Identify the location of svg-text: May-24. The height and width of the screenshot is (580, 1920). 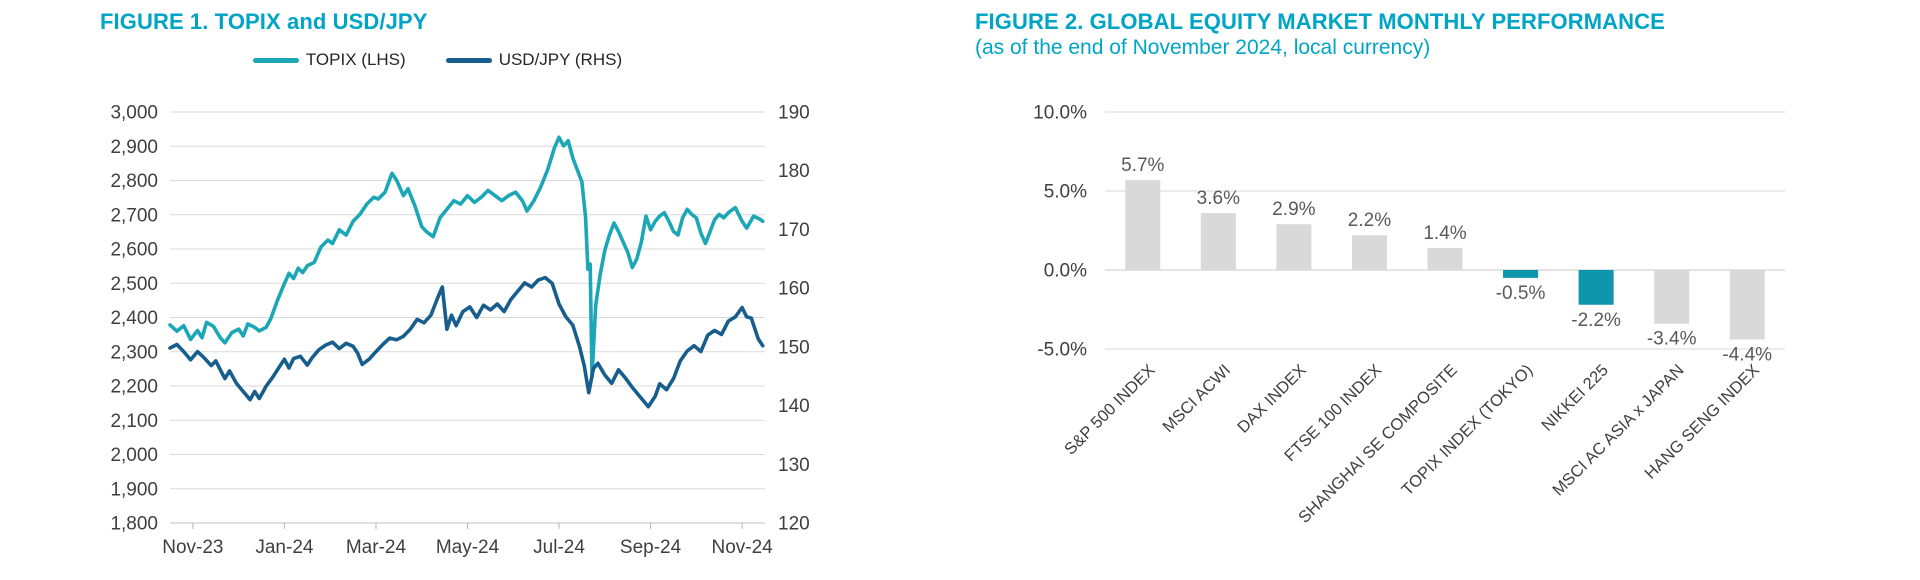
(468, 547).